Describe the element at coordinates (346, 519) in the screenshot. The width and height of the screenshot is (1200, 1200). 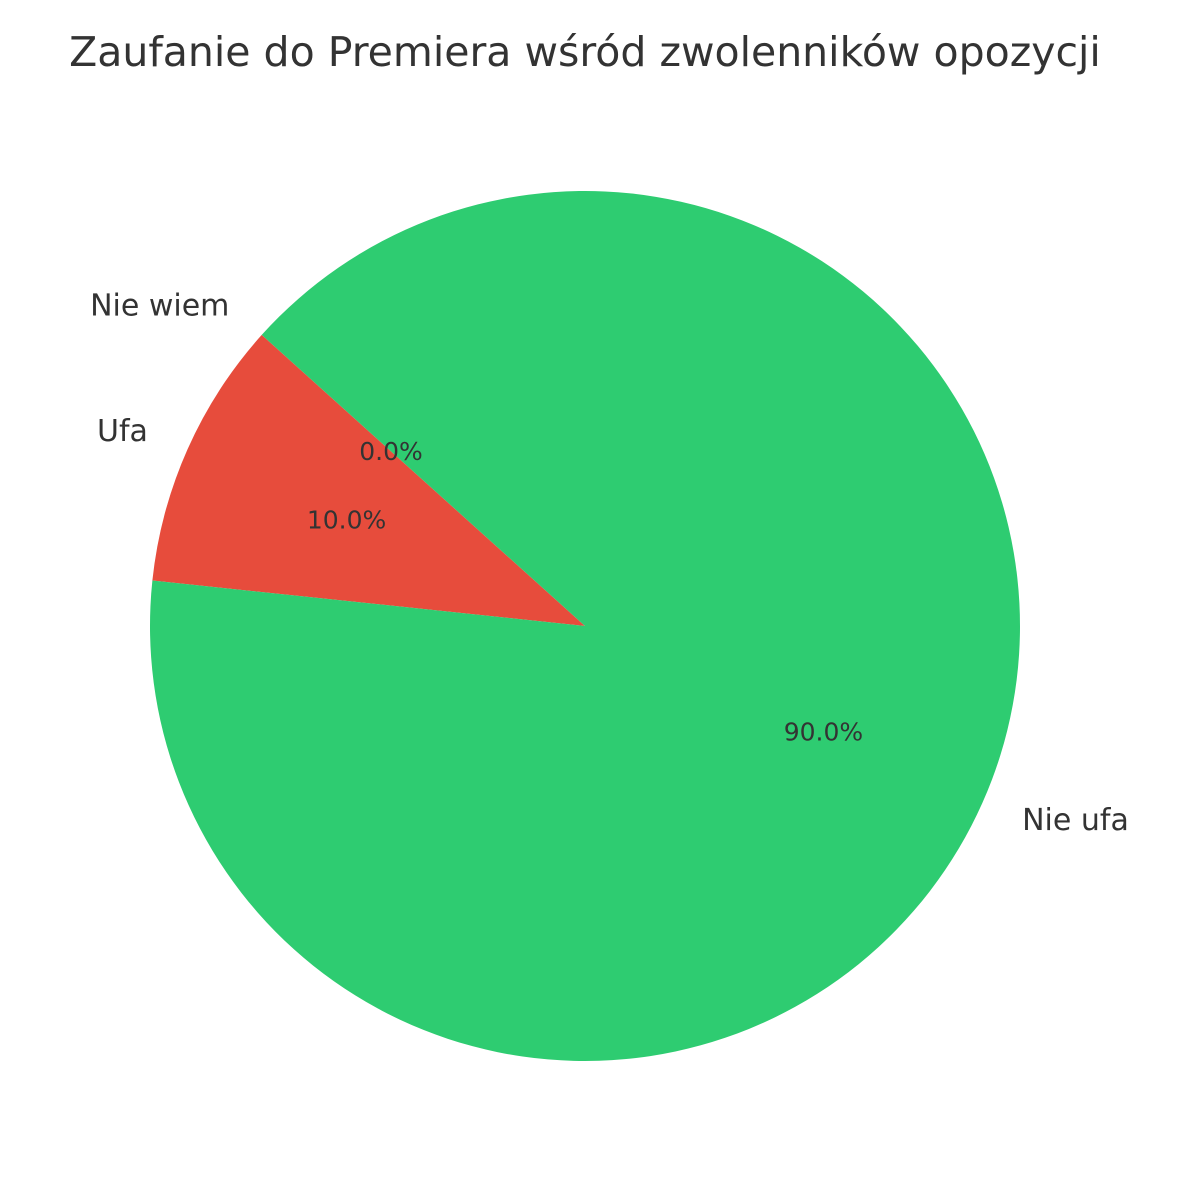
I see `percent-label-ufa: 10.0%` at that location.